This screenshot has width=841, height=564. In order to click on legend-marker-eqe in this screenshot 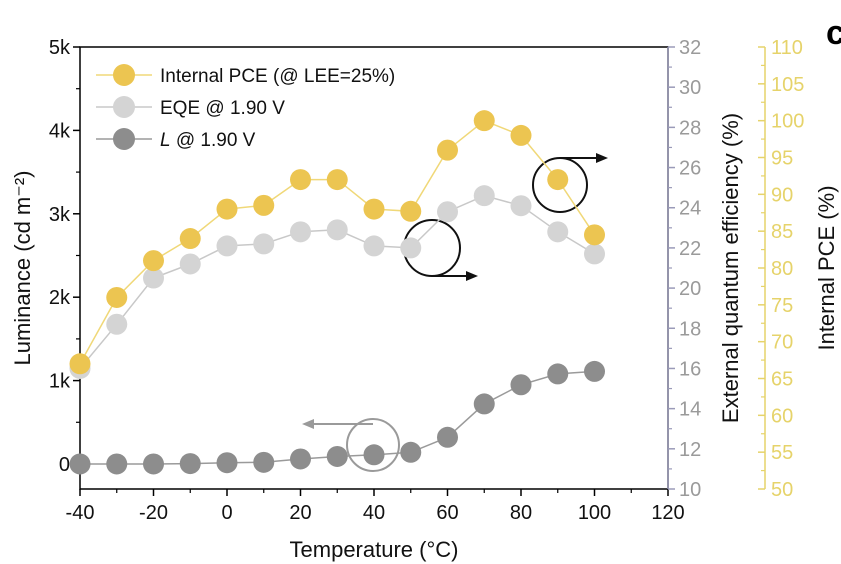, I will do `click(124, 107)`.